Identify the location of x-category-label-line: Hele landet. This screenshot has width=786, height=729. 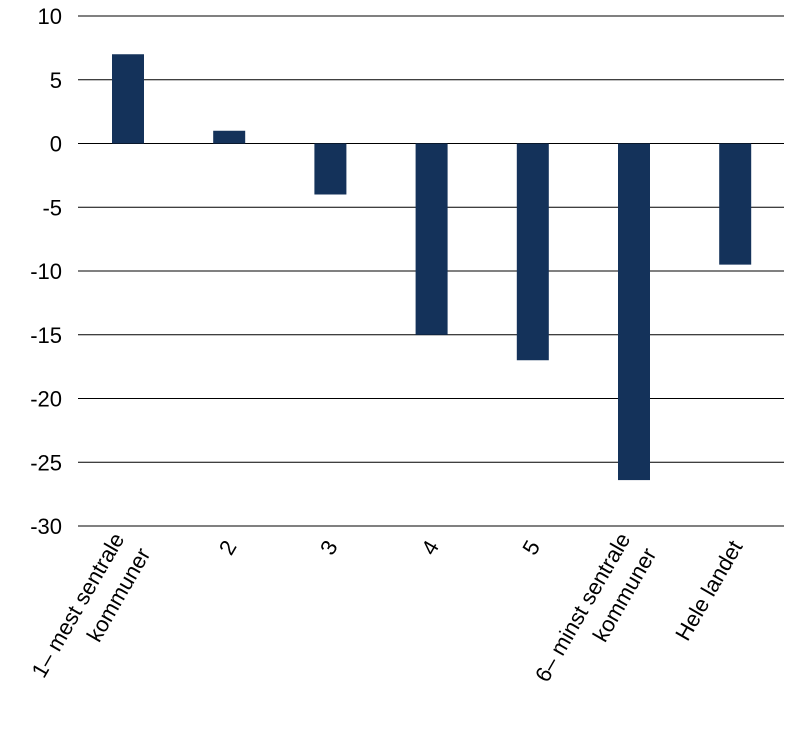
(708, 590).